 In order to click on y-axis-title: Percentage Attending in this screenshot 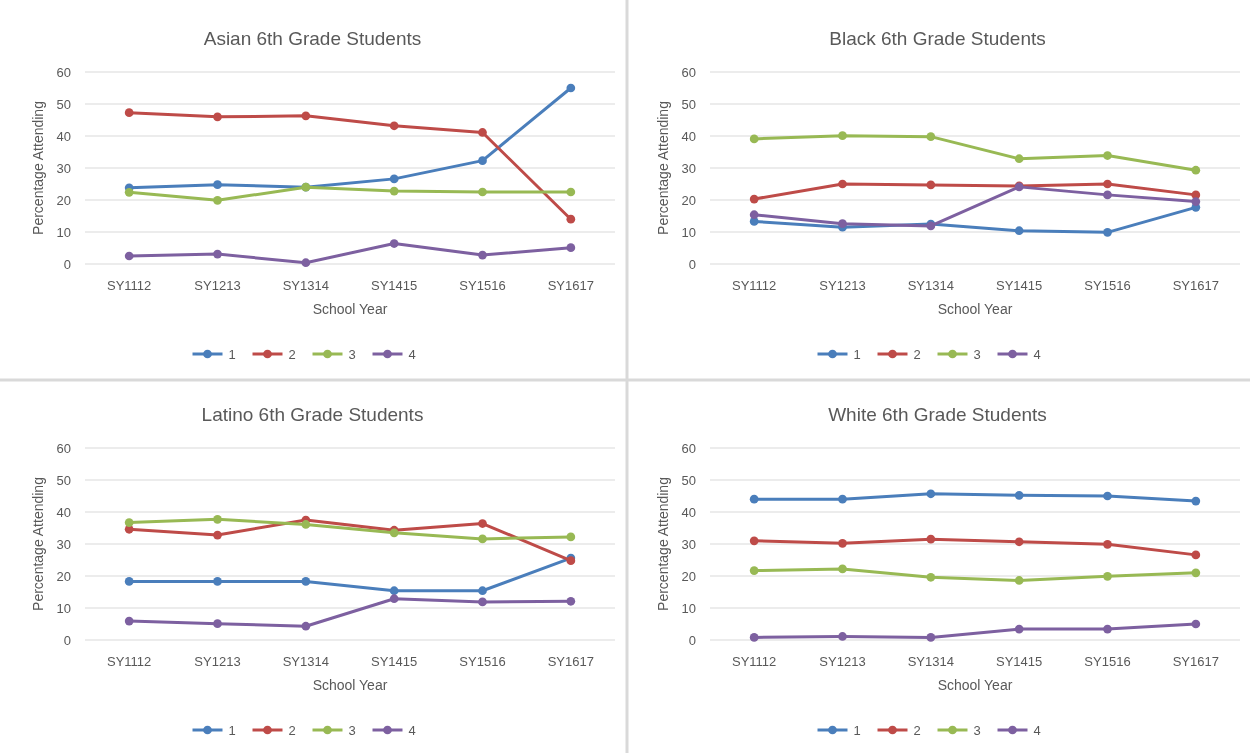, I will do `click(38, 544)`.